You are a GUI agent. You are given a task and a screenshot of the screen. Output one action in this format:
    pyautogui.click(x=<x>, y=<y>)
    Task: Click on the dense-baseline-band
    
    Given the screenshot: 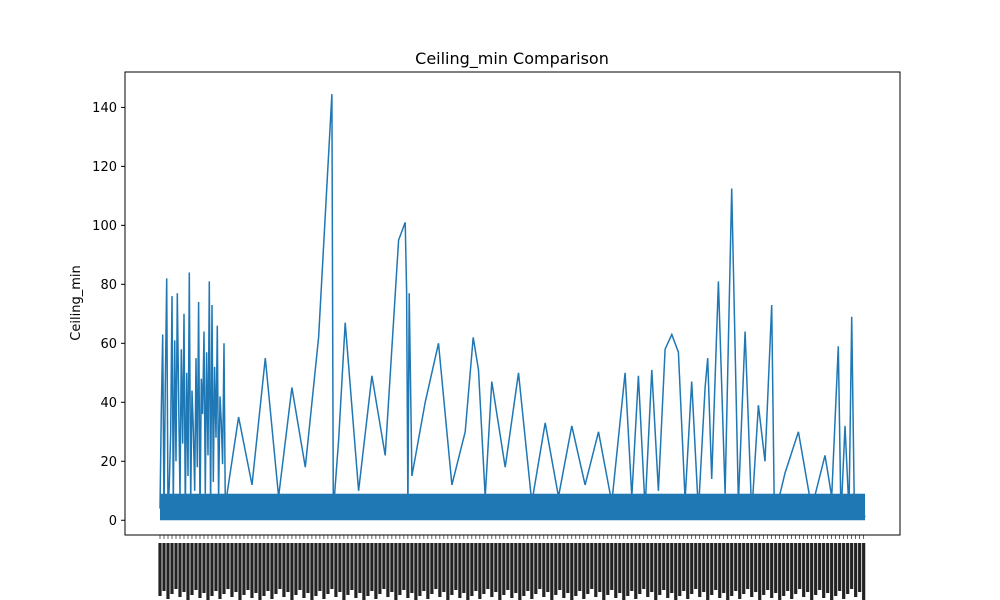 What is the action you would take?
    pyautogui.click(x=512, y=507)
    